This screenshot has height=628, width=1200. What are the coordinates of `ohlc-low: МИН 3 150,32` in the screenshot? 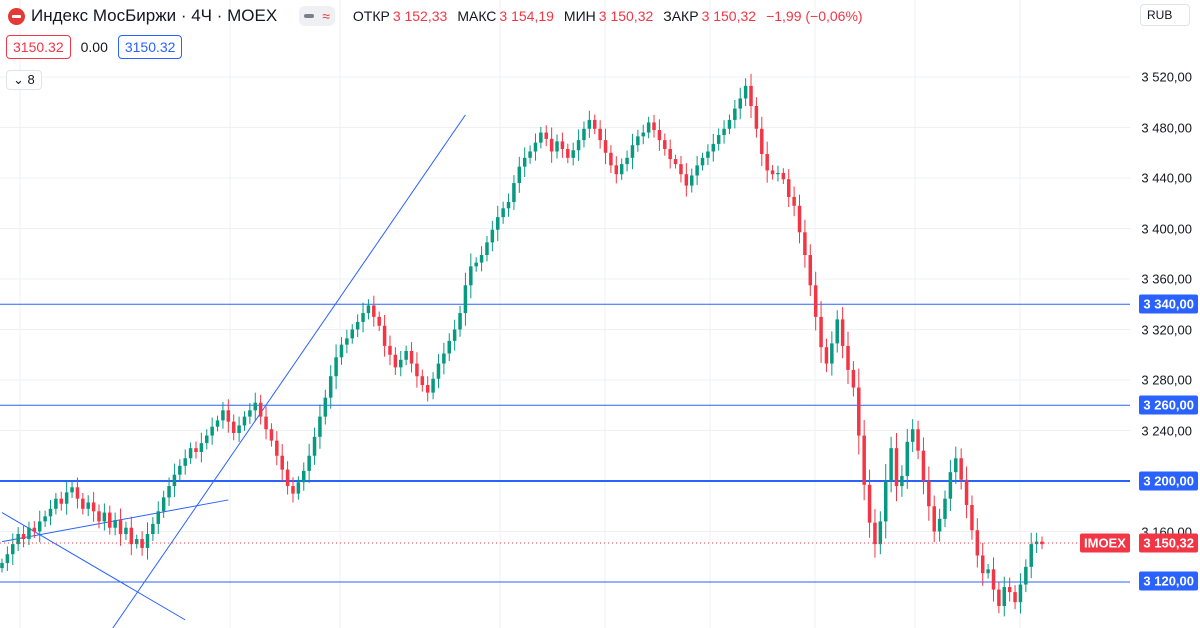 It's located at (608, 16).